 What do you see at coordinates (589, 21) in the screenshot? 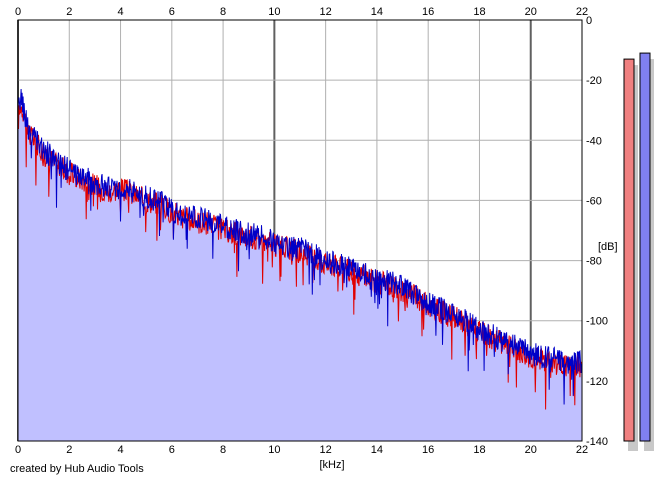
I see `y-tick-label: 0` at bounding box center [589, 21].